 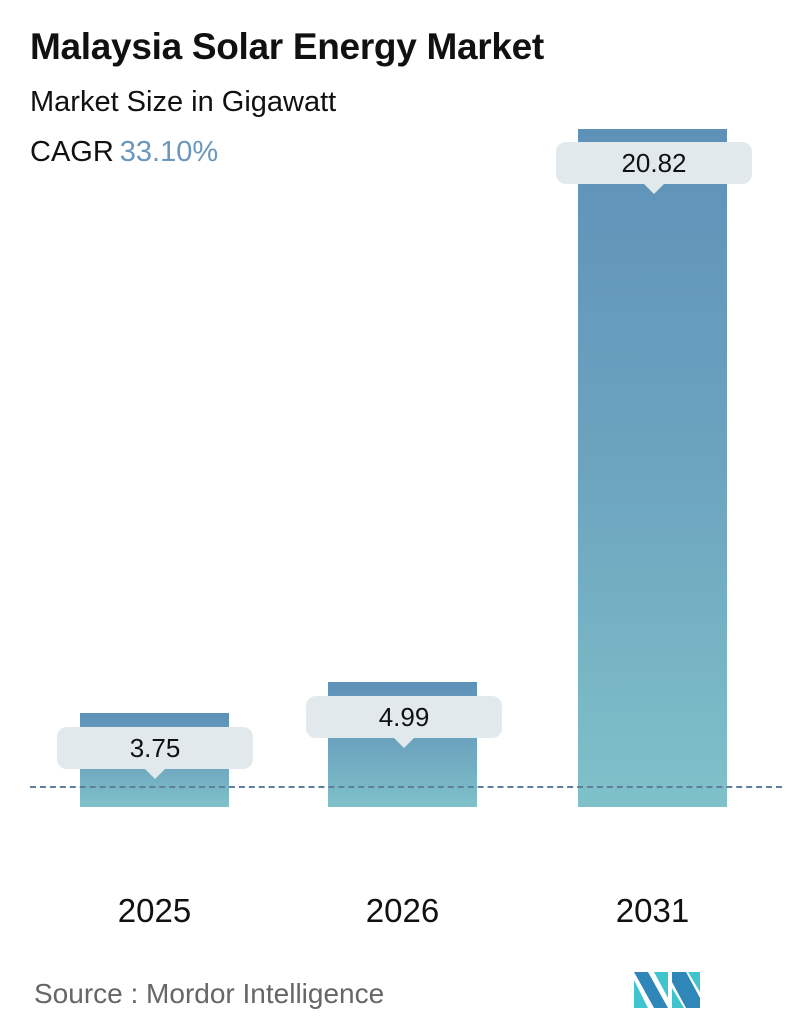 I want to click on chart-subtitle: Market Size in Gigawatt, so click(x=183, y=102).